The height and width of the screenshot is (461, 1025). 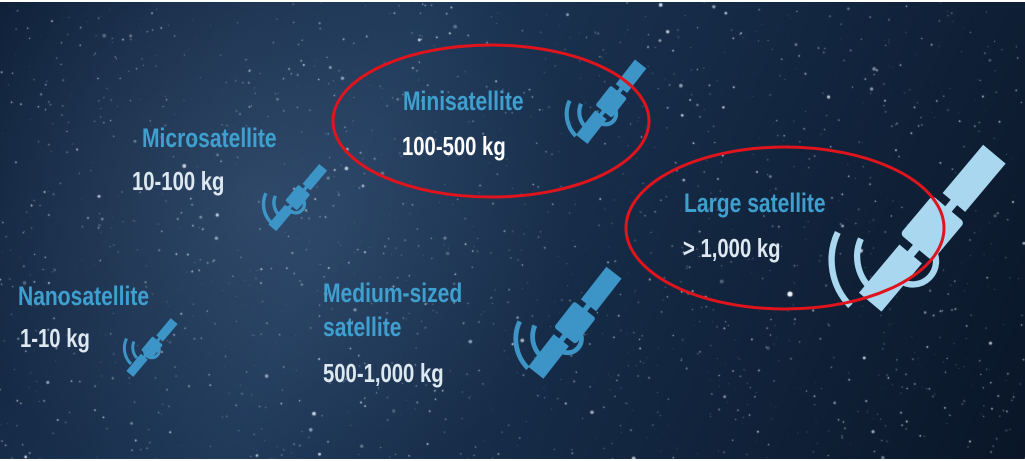 What do you see at coordinates (55, 338) in the screenshot?
I see `nanosatellite-mass: 1-10 kg` at bounding box center [55, 338].